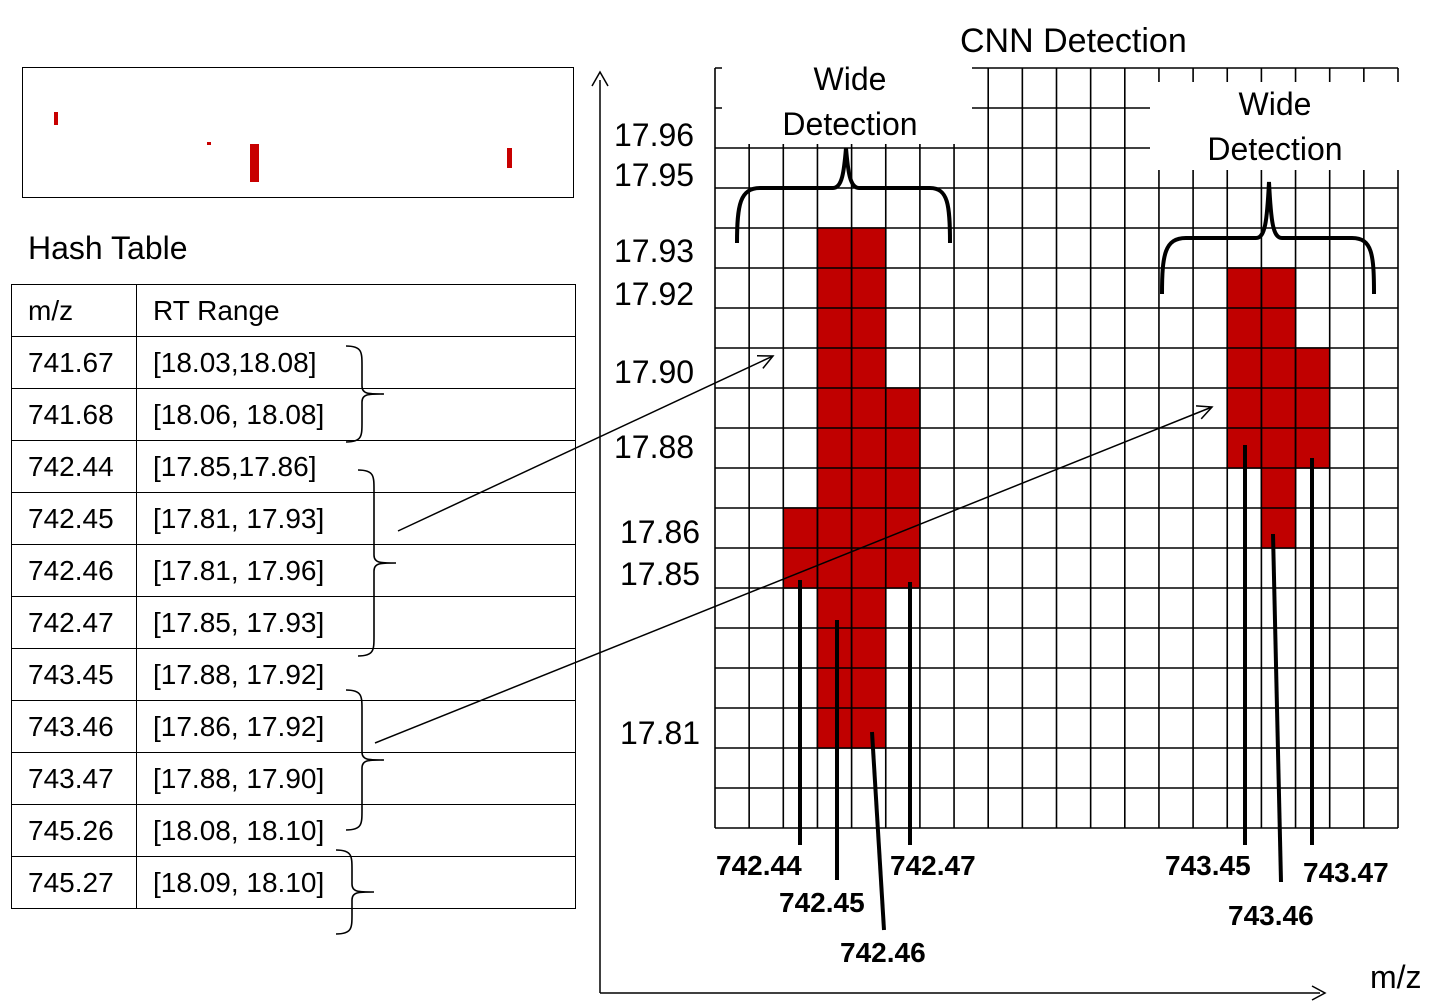 The image size is (1453, 1008). Describe the element at coordinates (1271, 915) in the screenshot. I see `mz-label-group2: 743.46` at that location.